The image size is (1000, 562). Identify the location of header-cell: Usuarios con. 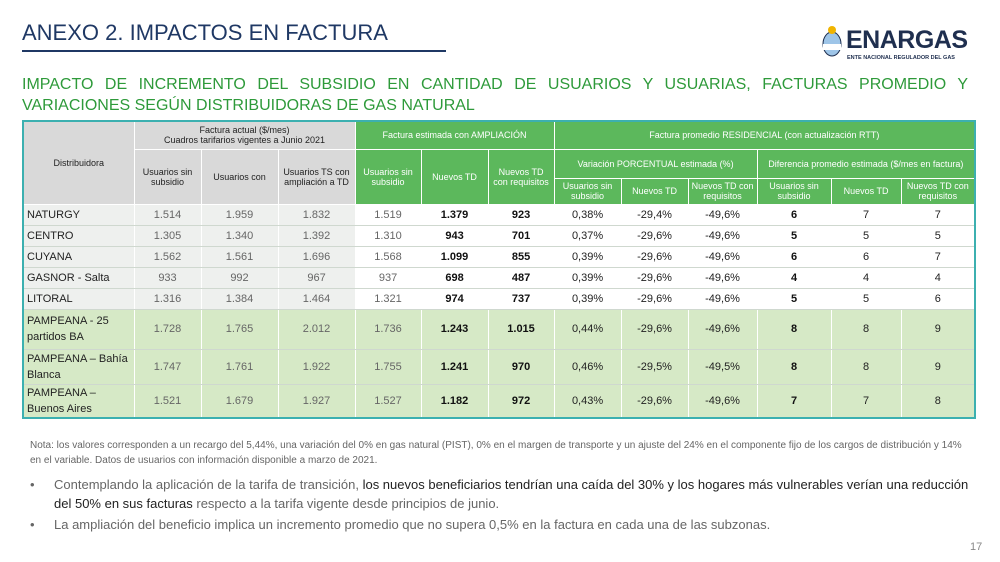
(239, 176).